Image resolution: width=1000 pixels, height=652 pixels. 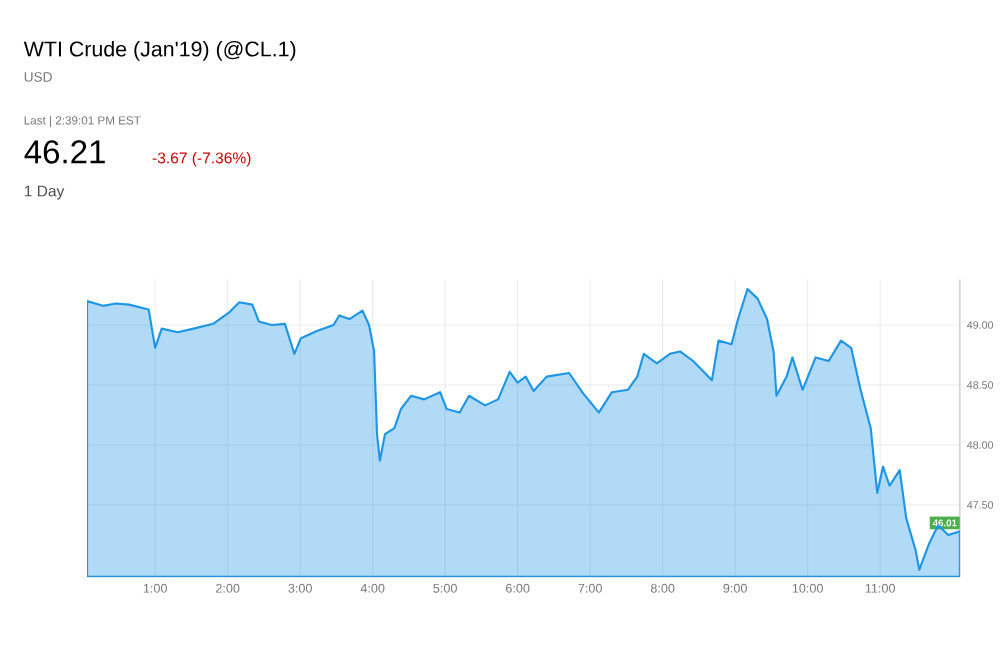 What do you see at coordinates (159, 51) in the screenshot?
I see `chart-title: WTI Crude (Jan'19) (@CL.1)` at bounding box center [159, 51].